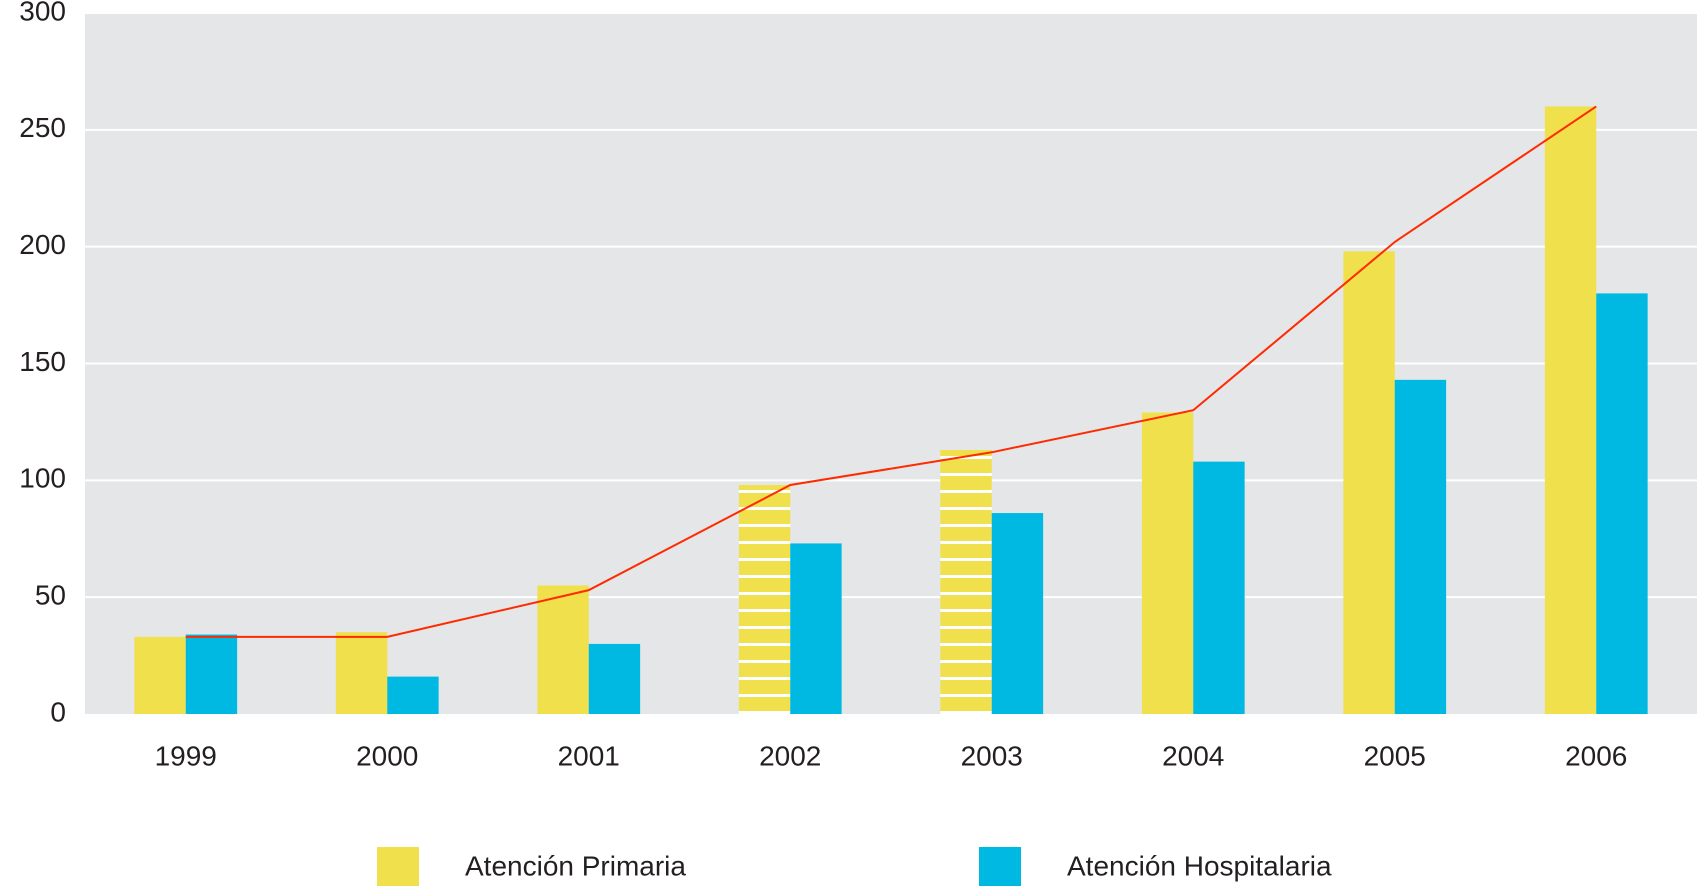  What do you see at coordinates (50, 595) in the screenshot?
I see `y-tick-label: 50` at bounding box center [50, 595].